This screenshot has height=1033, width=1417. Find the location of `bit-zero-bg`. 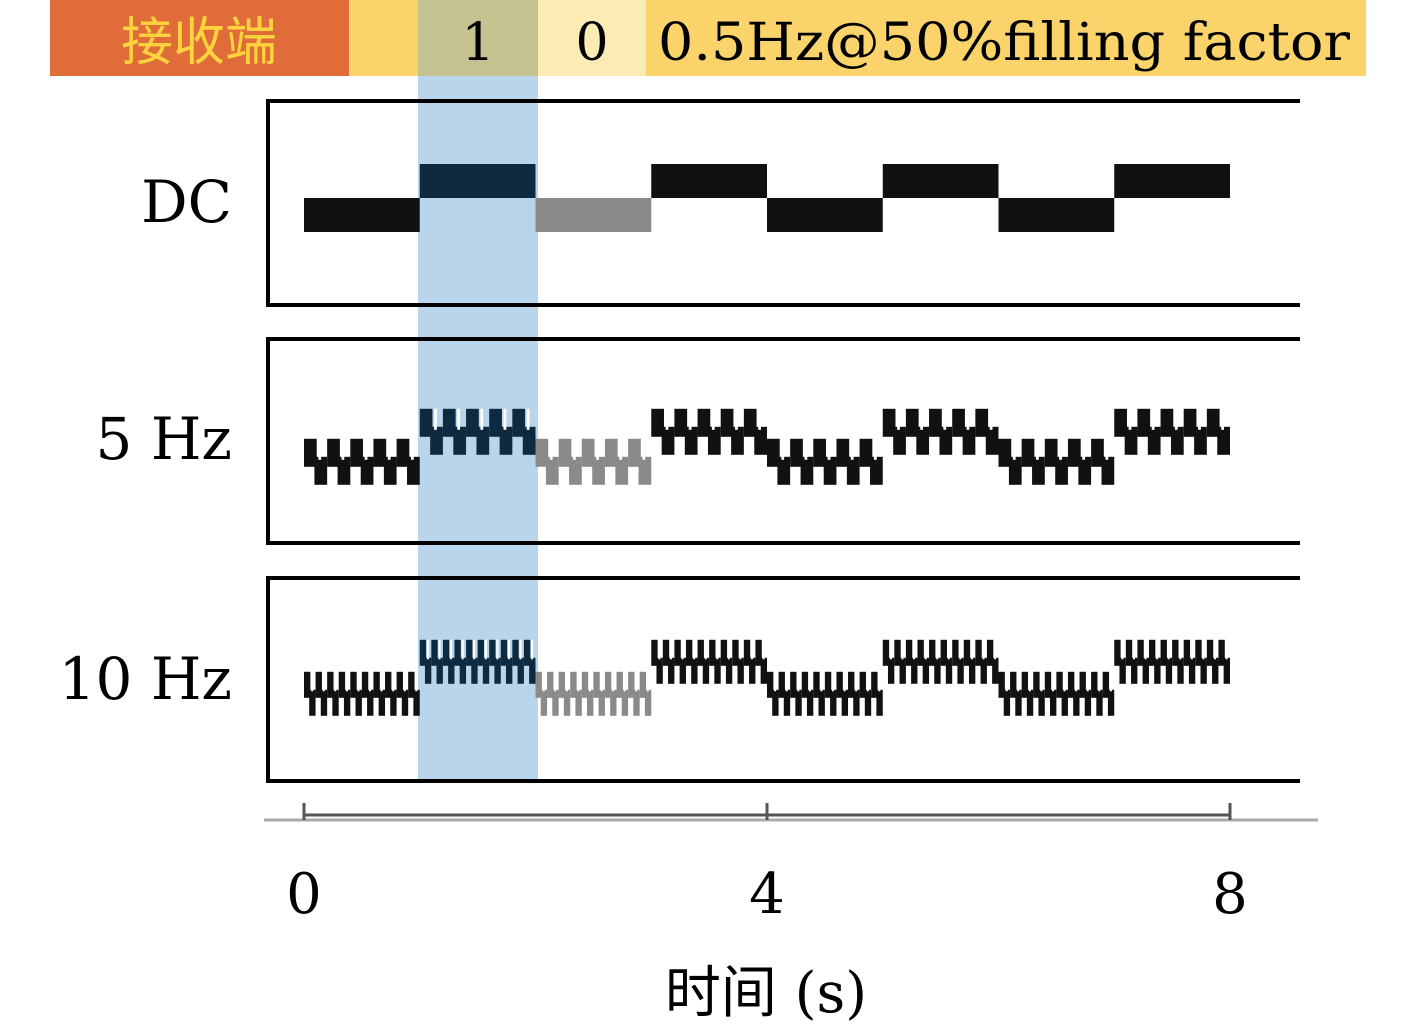

bit-zero-bg is located at coordinates (592, 38).